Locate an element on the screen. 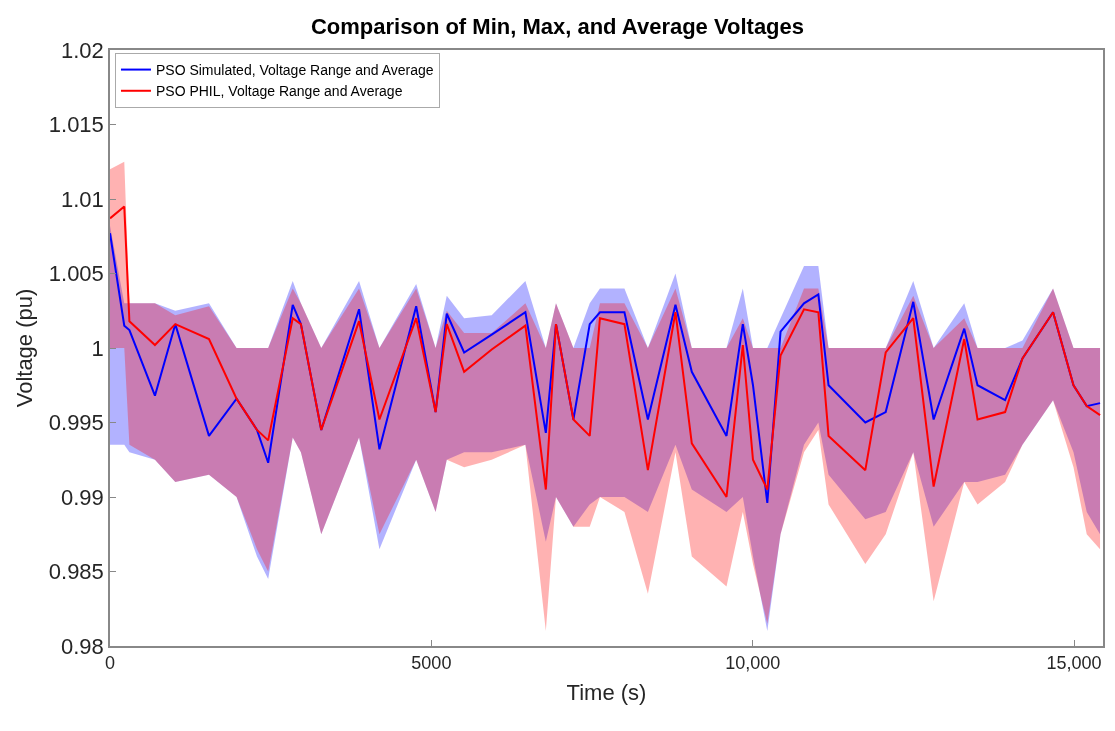 The width and height of the screenshot is (1115, 731). y-tick-label: 1.005 is located at coordinates (76, 274).